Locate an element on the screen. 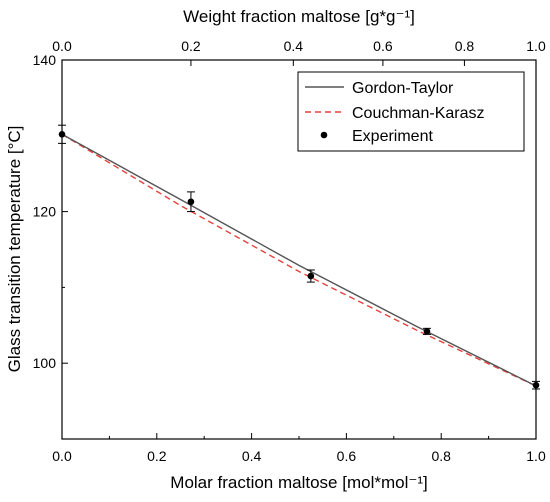 This screenshot has height=502, width=550. x-tick-label: 0.2 is located at coordinates (157, 456).